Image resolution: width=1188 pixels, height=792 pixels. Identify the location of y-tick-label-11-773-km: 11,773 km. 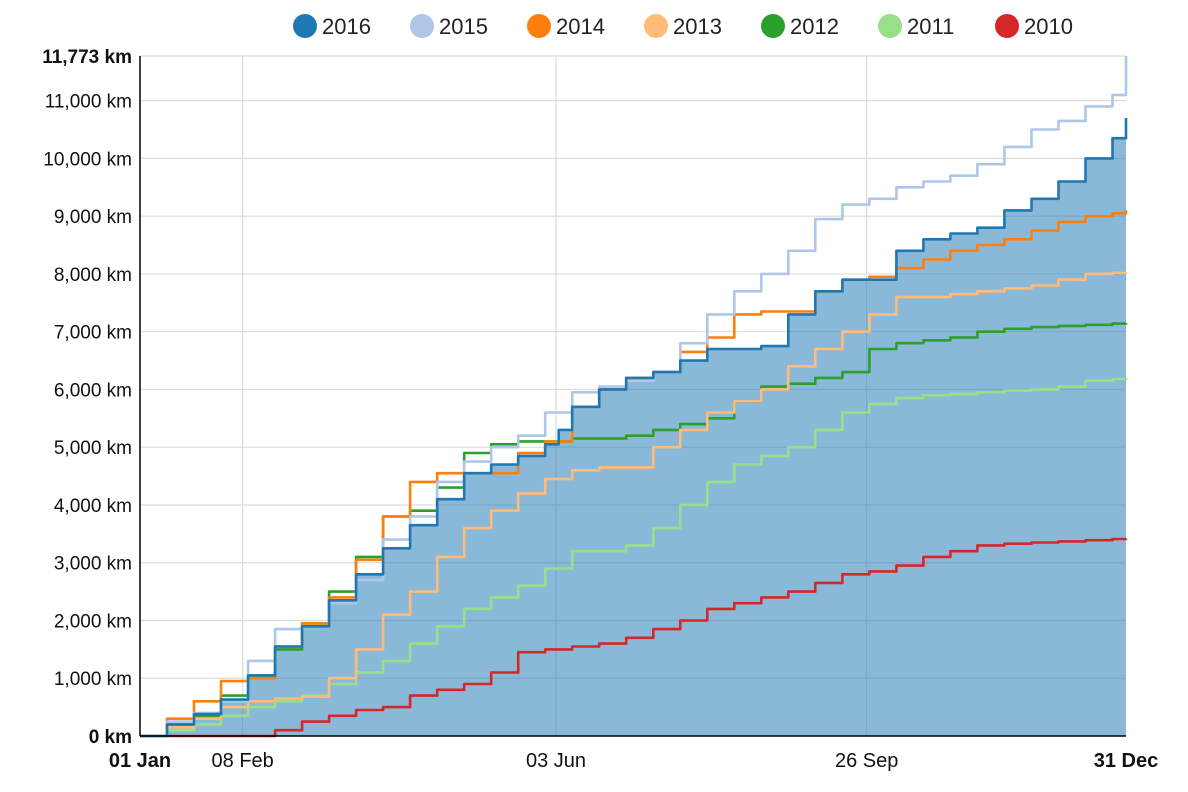
(87, 57).